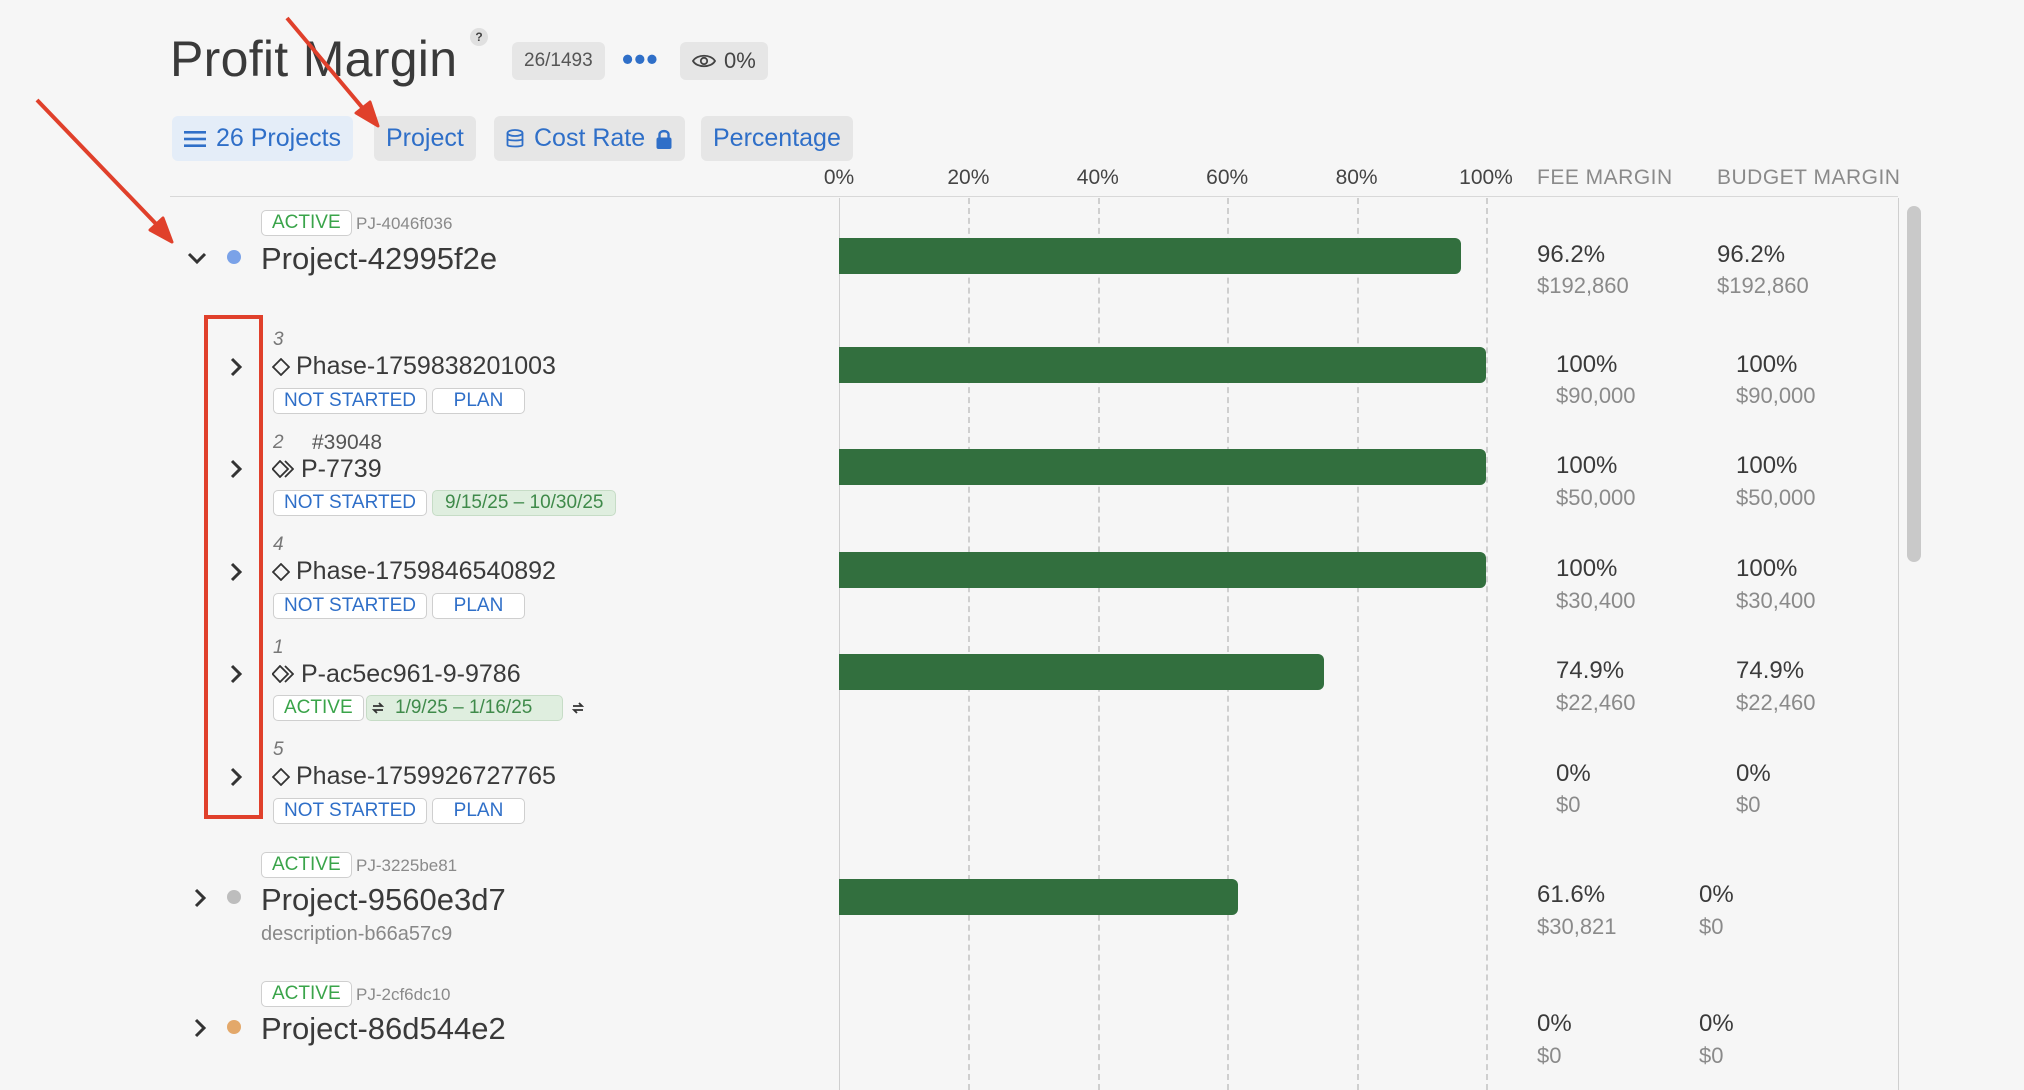 This screenshot has width=2024, height=1090. I want to click on project-name: Project-9560e3d7, so click(383, 899).